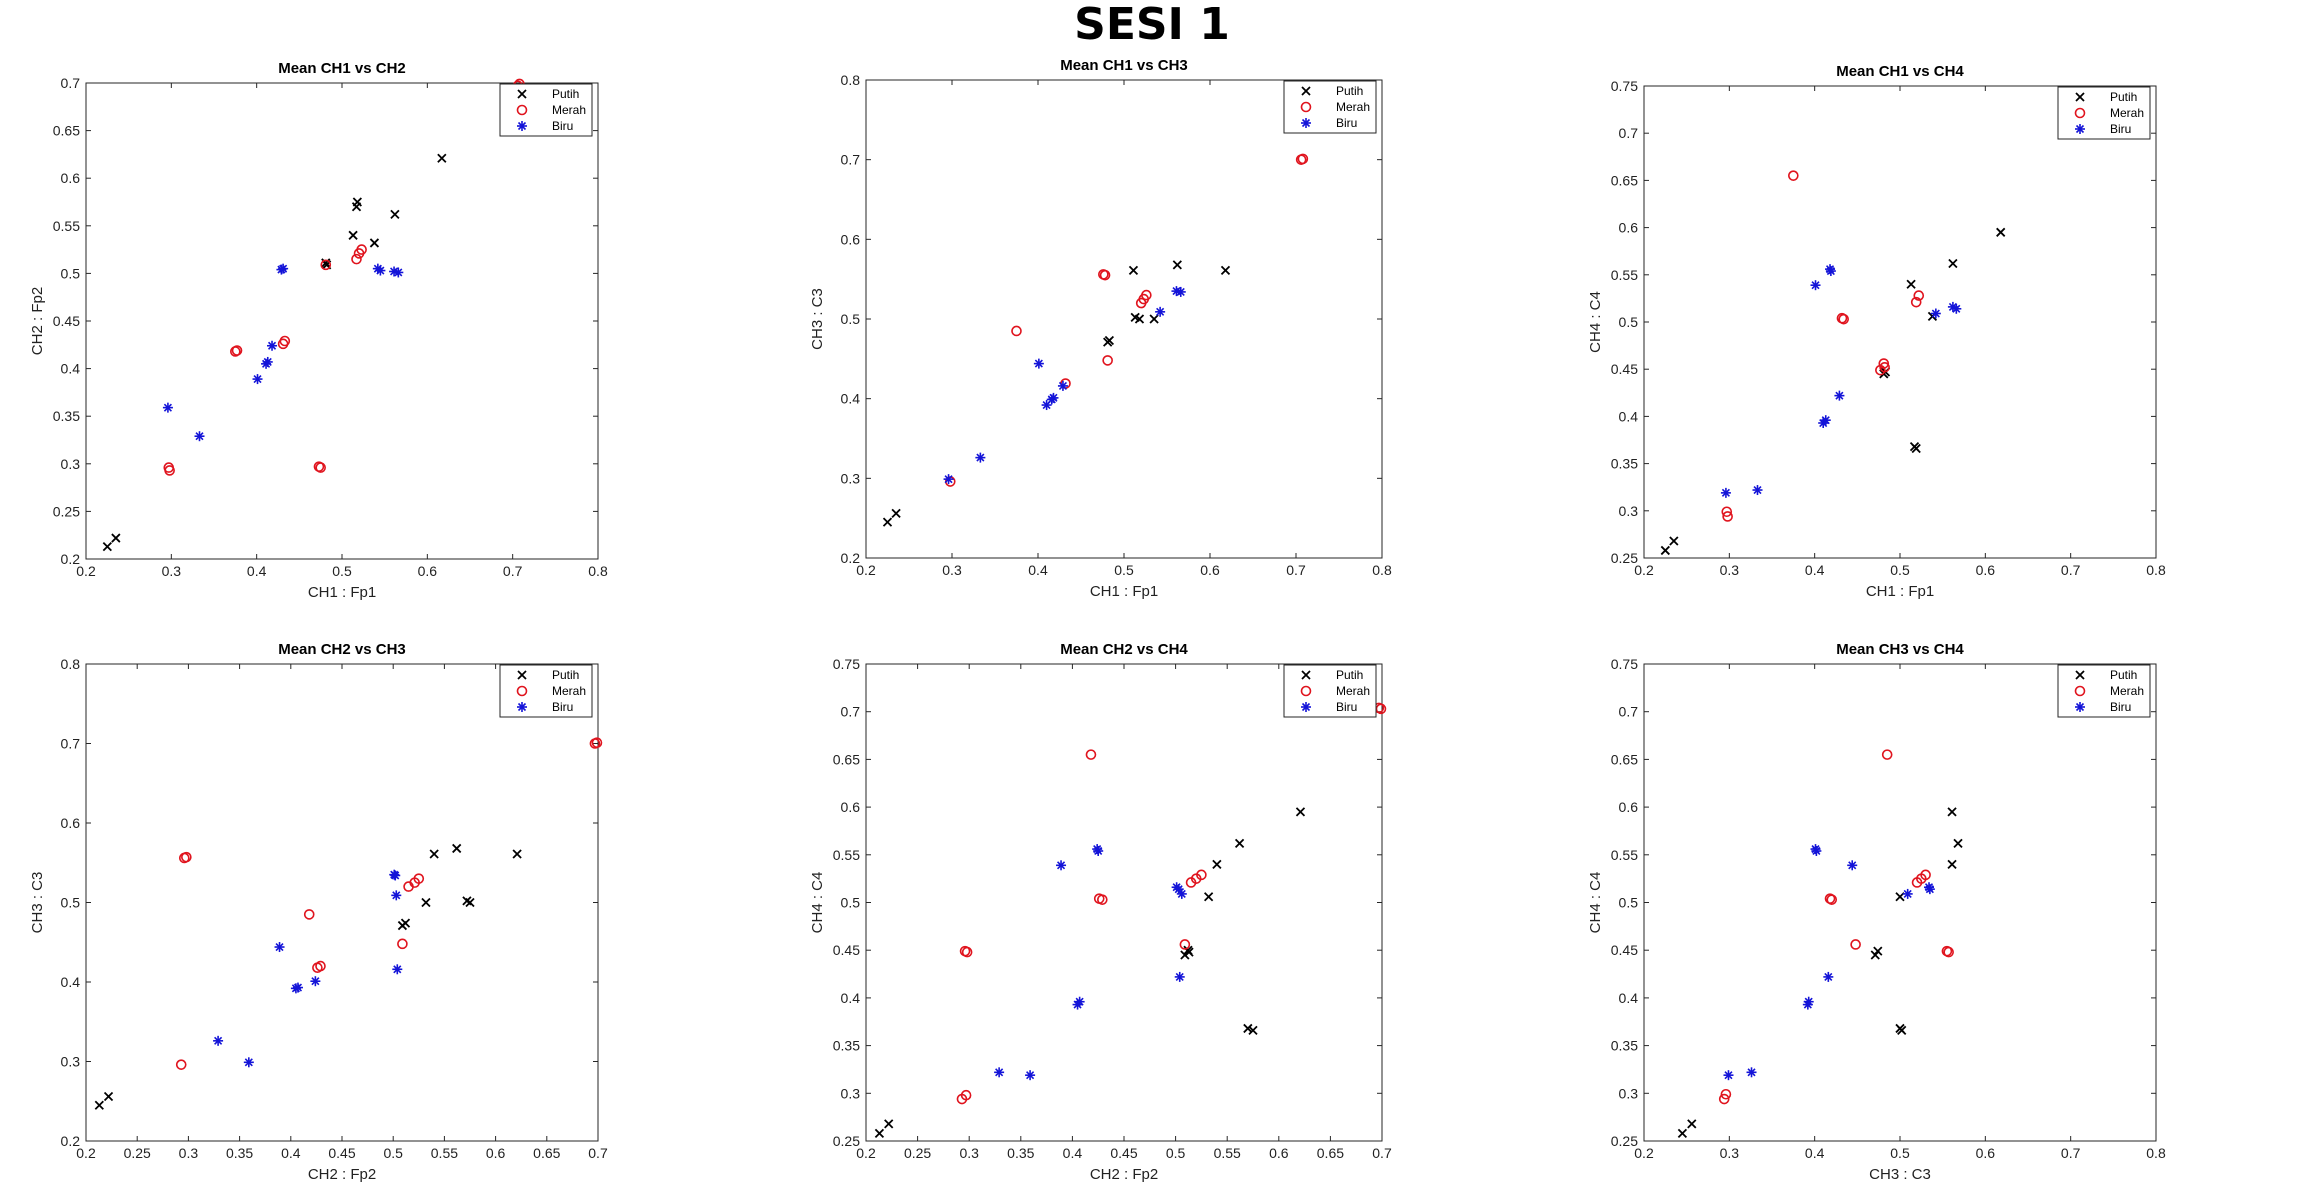  What do you see at coordinates (866, 1153) in the screenshot?
I see `x-tick-label: 0.2` at bounding box center [866, 1153].